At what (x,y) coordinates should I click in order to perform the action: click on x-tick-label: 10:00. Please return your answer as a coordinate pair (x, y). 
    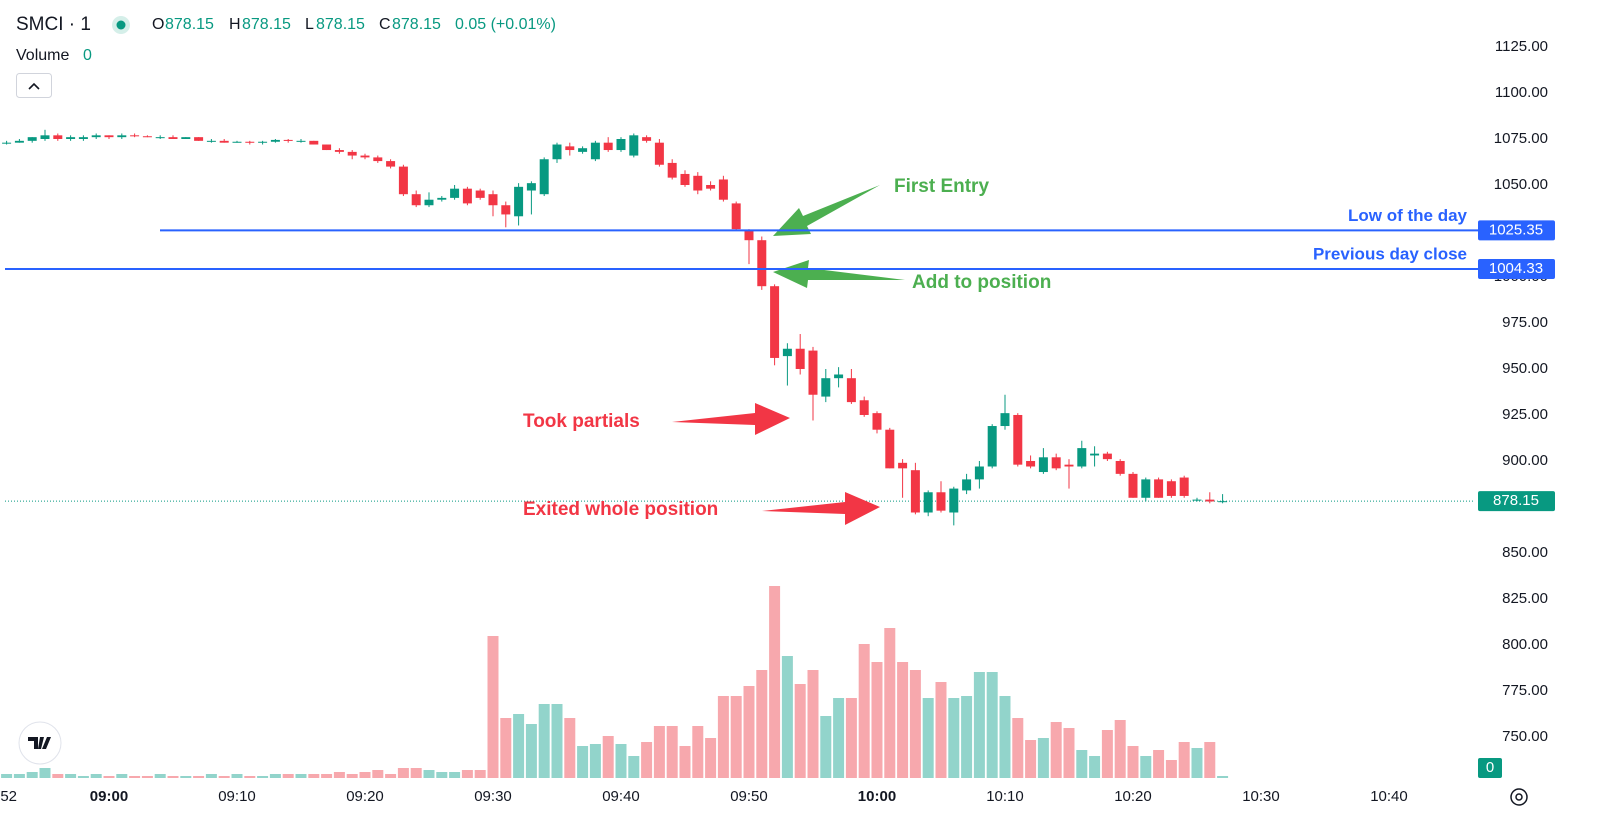
    Looking at the image, I should click on (877, 796).